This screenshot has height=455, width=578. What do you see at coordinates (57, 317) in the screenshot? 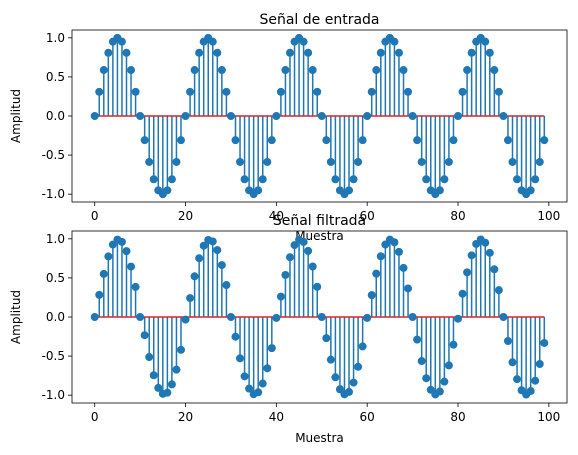
I see `filtered-signal-y-ticks: -1.0 -0.5 0.0 0.5 1.0` at bounding box center [57, 317].